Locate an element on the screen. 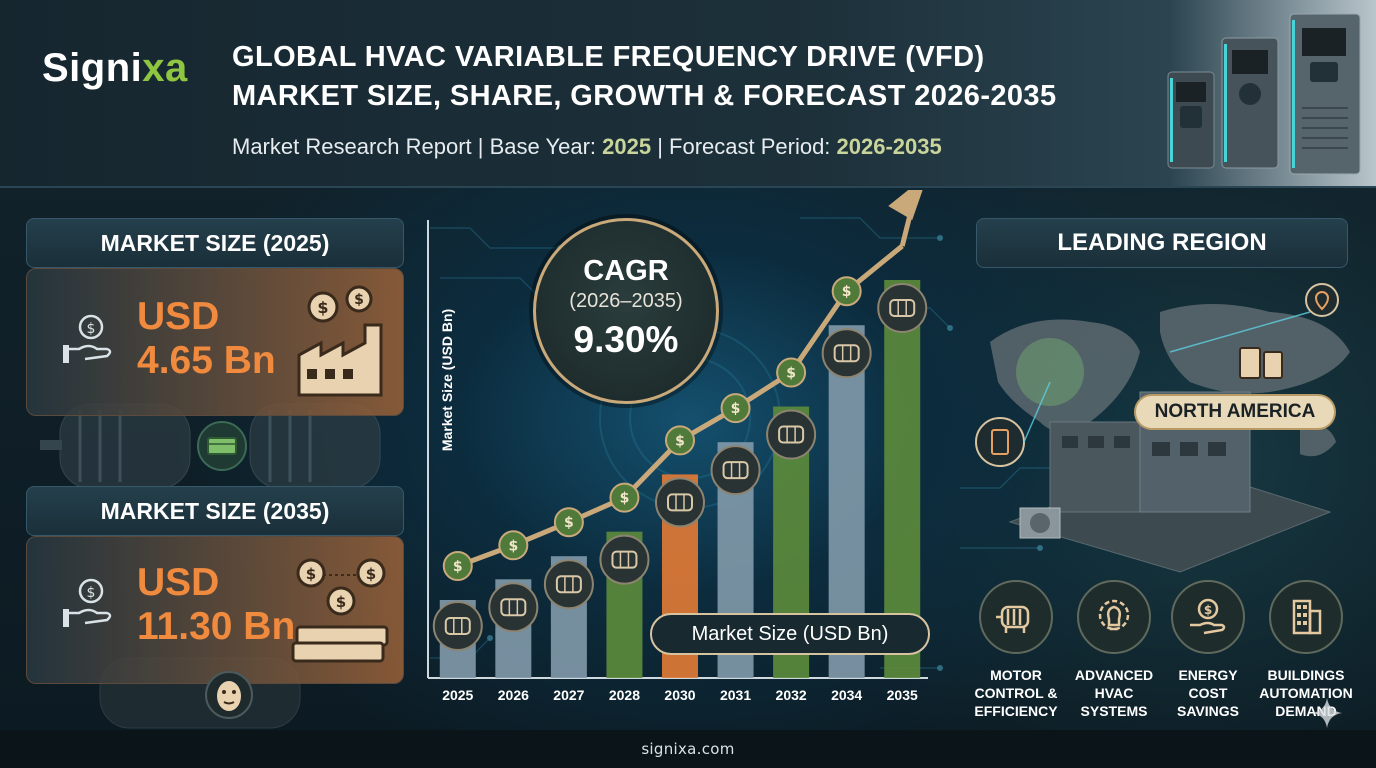  driver-label: ENERGY COST SAVINGS is located at coordinates (1208, 693).